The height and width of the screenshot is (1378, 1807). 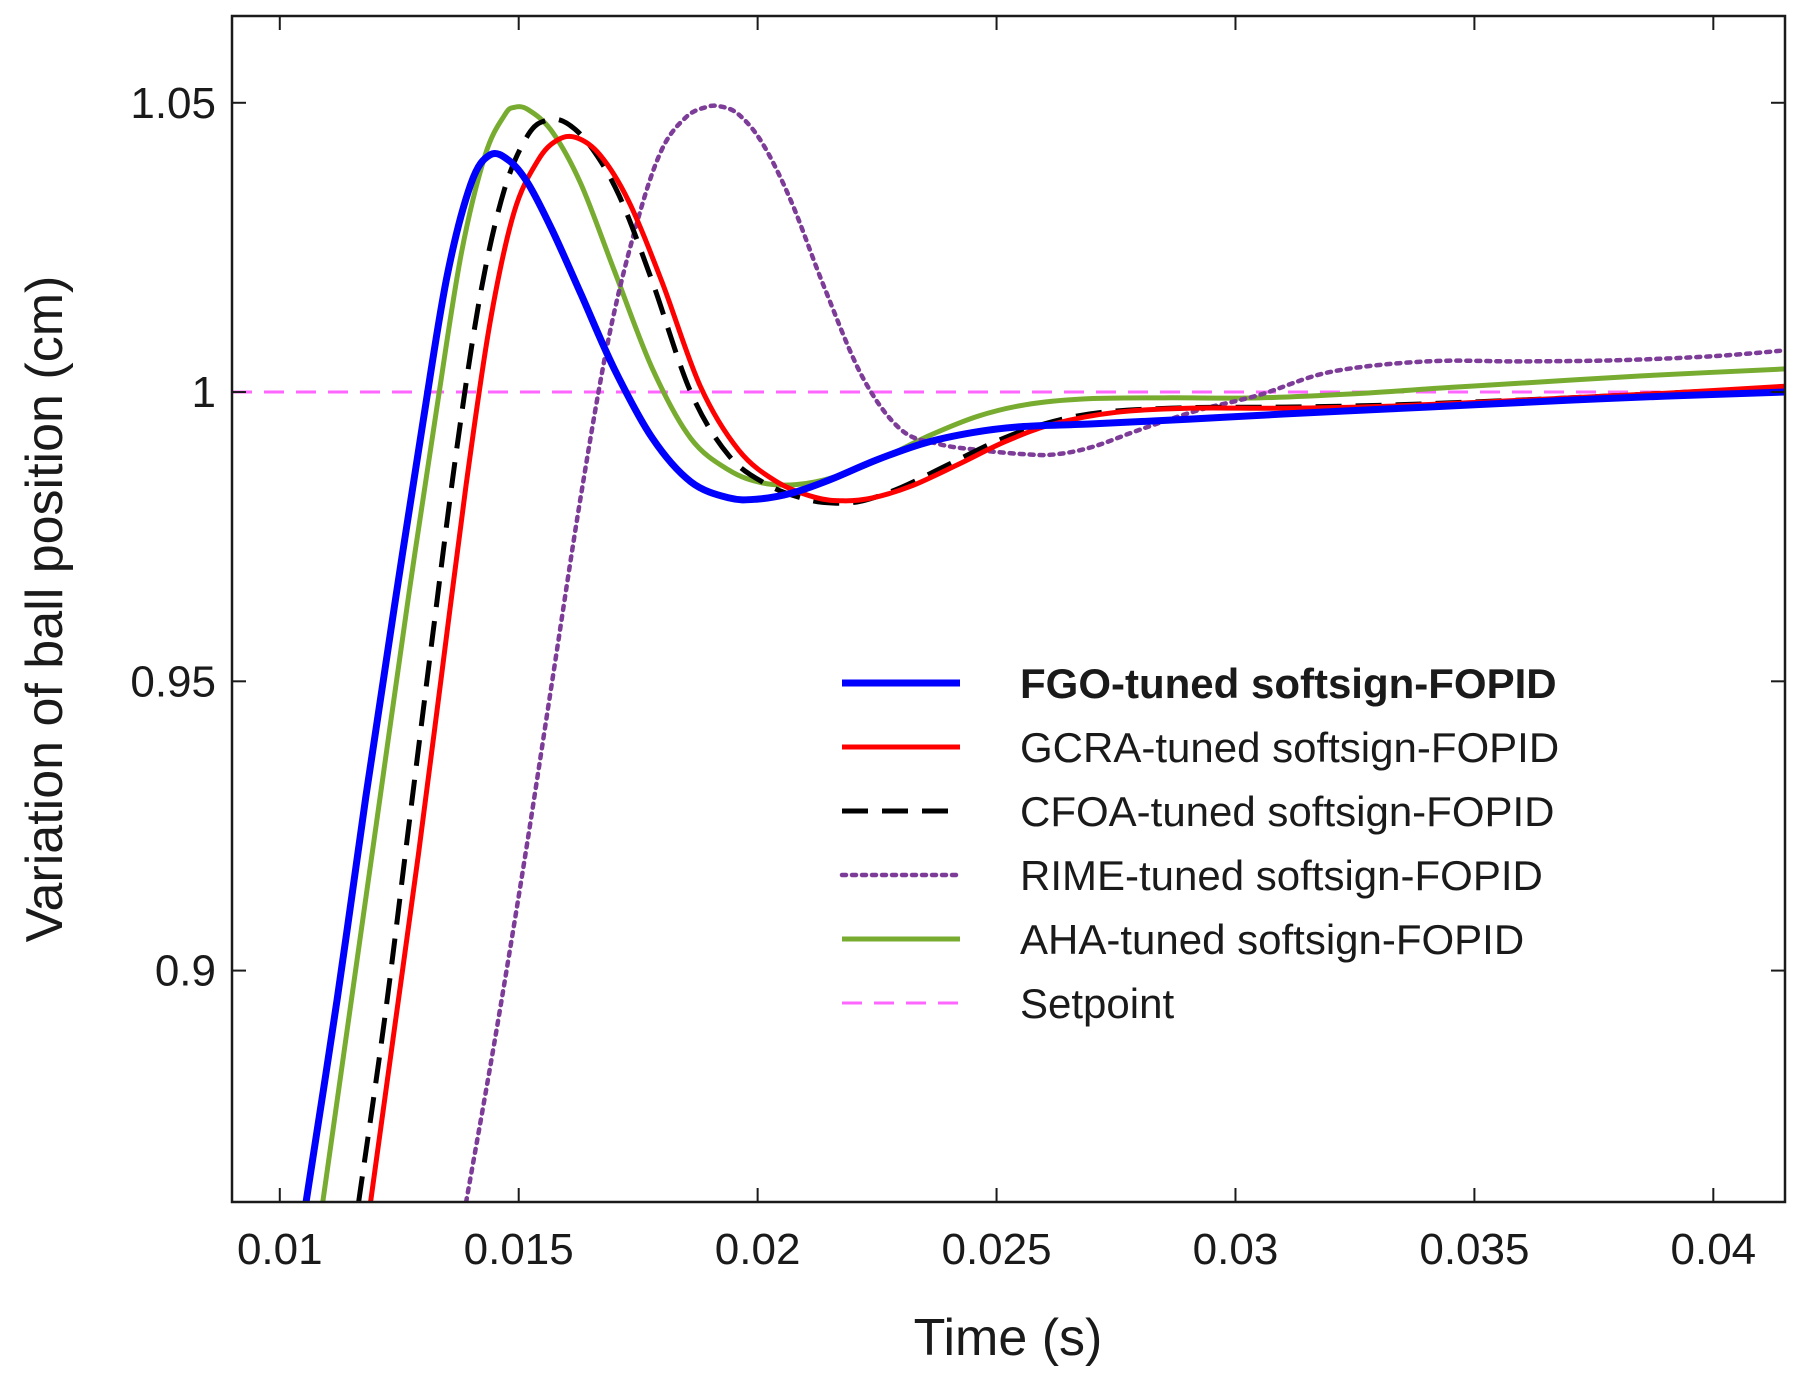 I want to click on legend-entry: GCRA-tuned softsign-FOPID, so click(x=1200, y=747).